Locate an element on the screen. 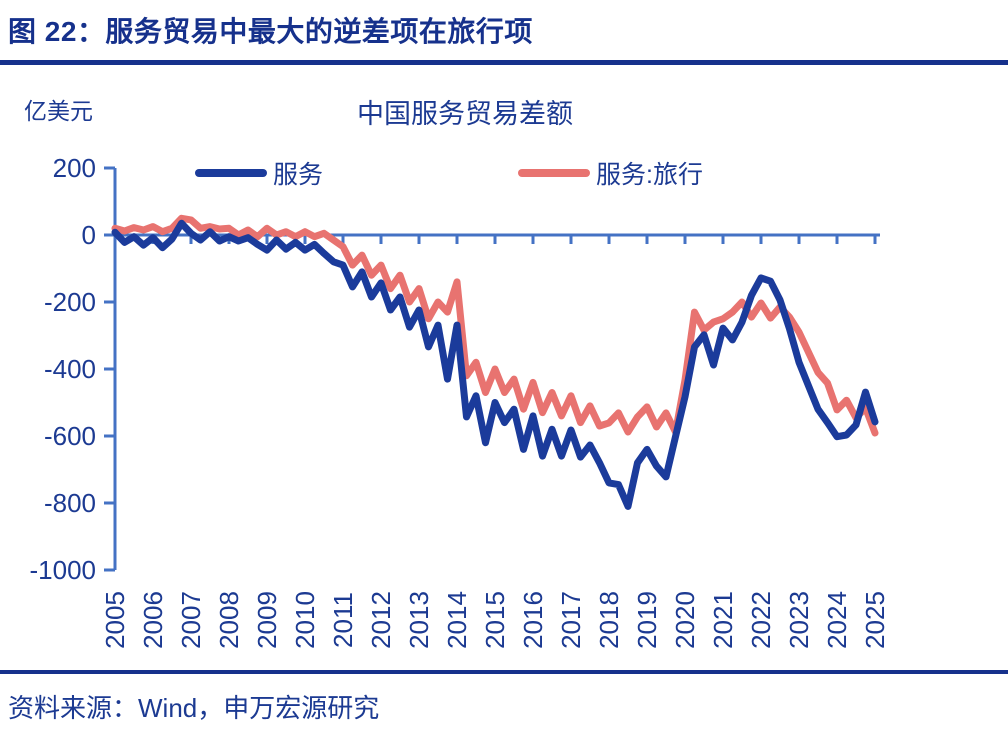  y-tick-label: -1000 is located at coordinates (63, 570).